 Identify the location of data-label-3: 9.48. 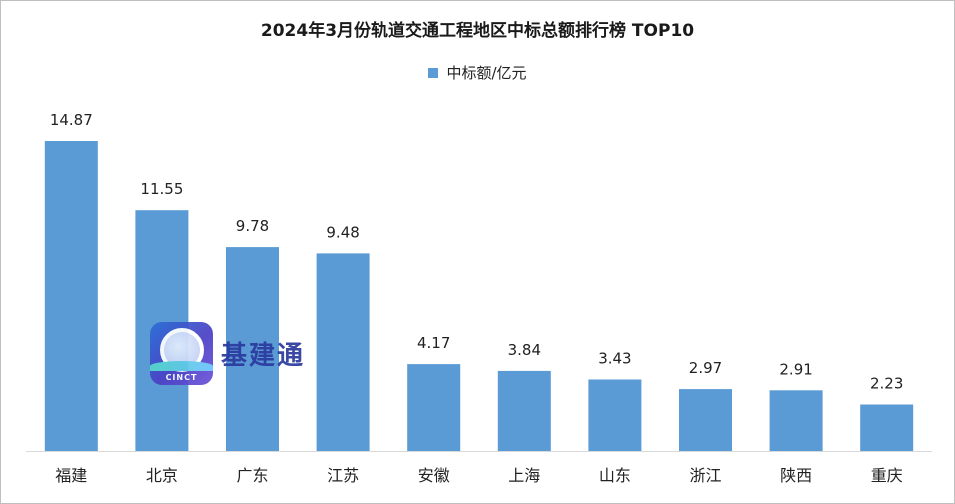
(342, 232).